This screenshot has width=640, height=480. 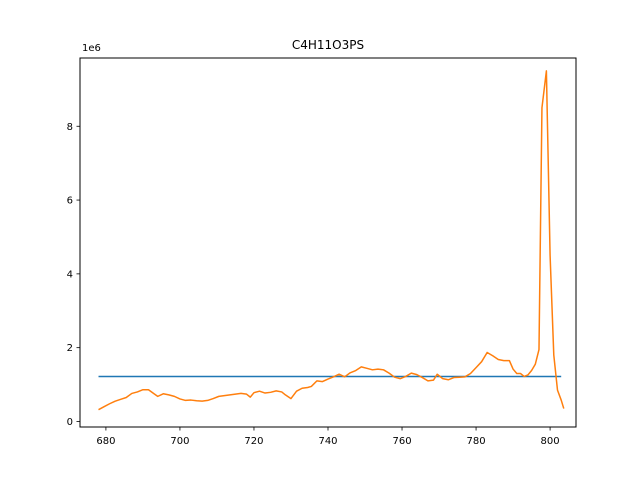 What do you see at coordinates (70, 201) in the screenshot?
I see `y-tick-label: 6` at bounding box center [70, 201].